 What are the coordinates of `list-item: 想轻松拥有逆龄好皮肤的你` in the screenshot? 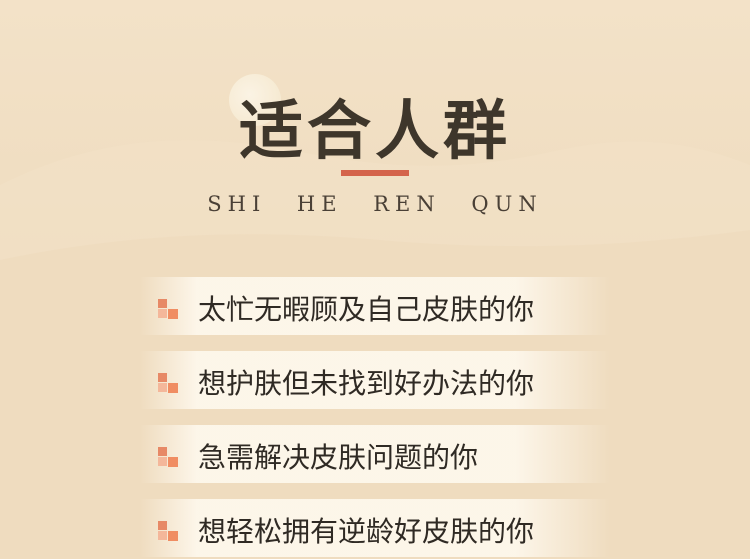 It's located at (375, 528).